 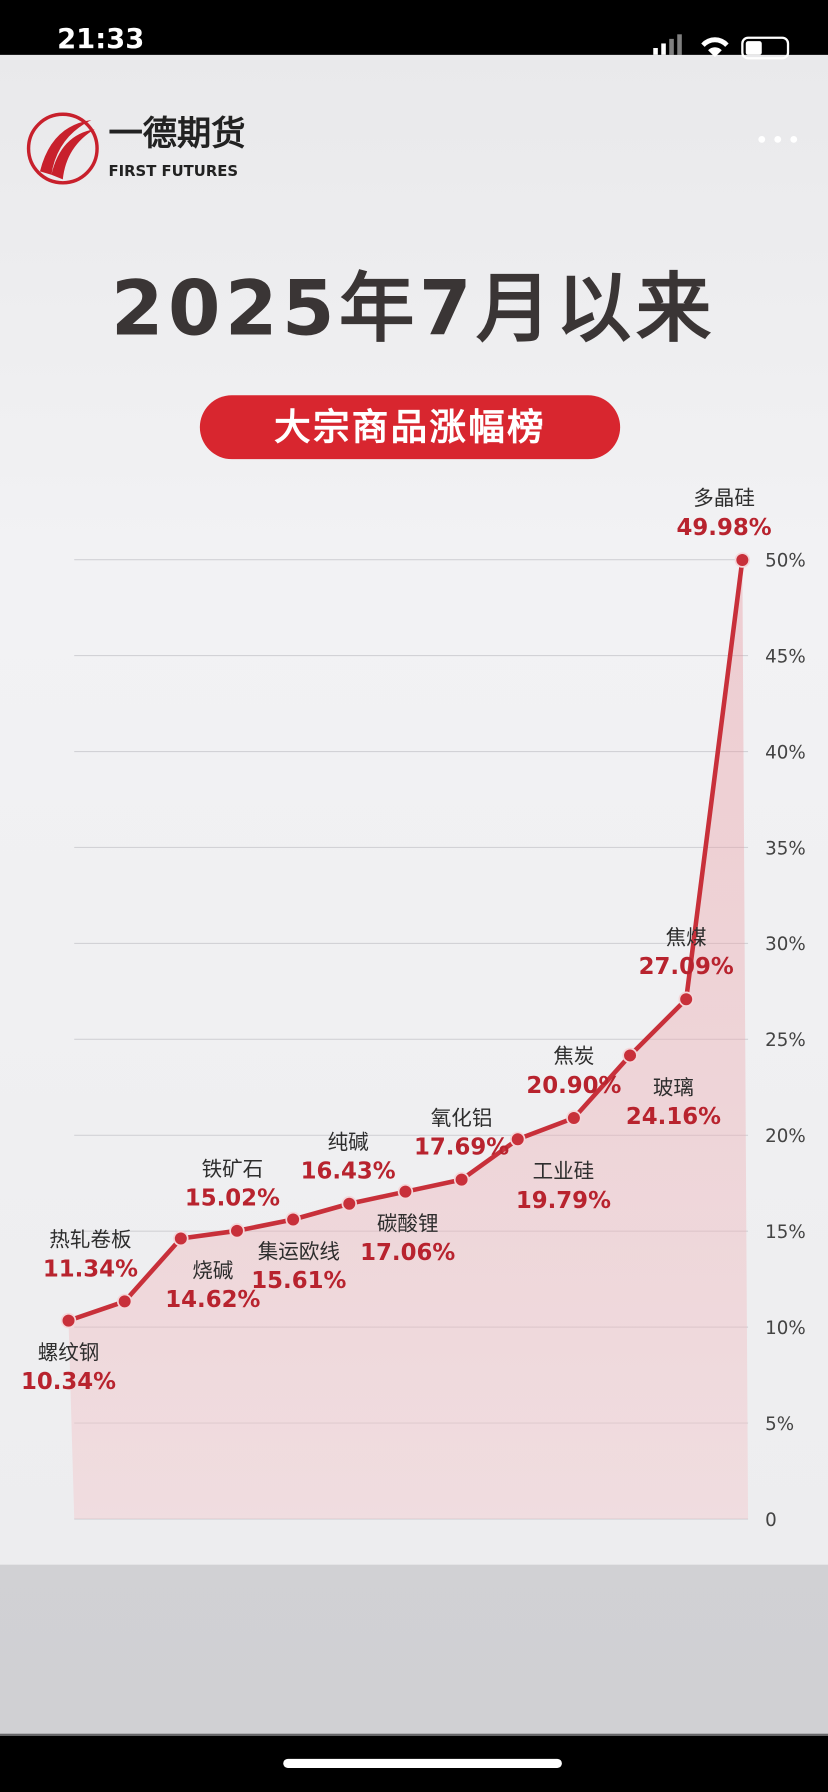 I want to click on value-label: 10.34%, so click(x=68, y=1382).